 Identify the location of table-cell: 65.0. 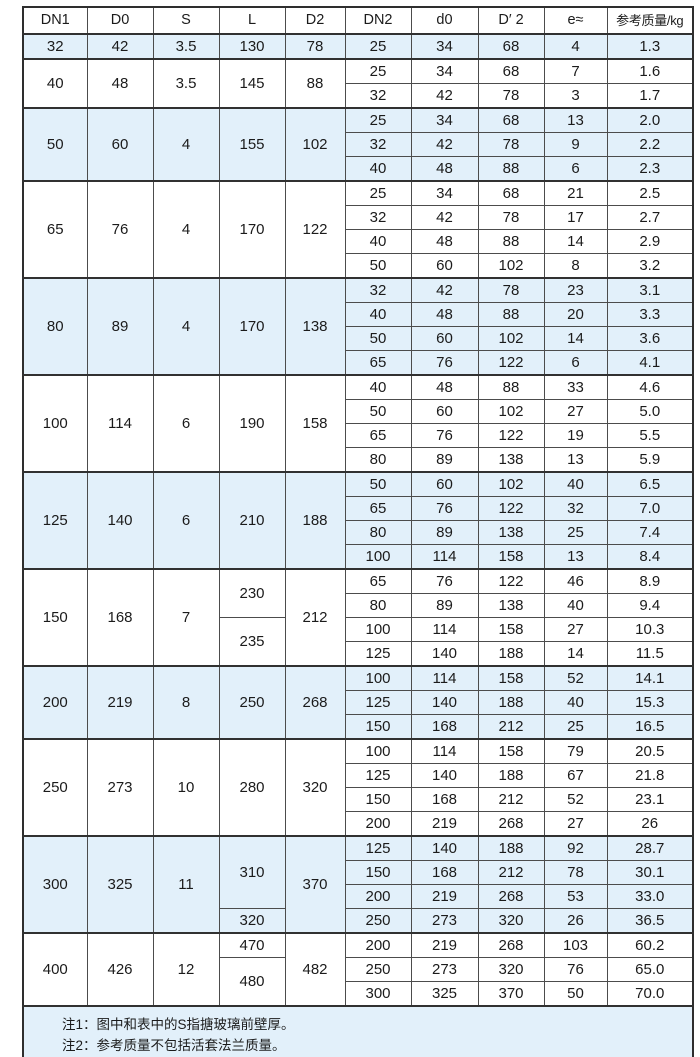
(650, 969).